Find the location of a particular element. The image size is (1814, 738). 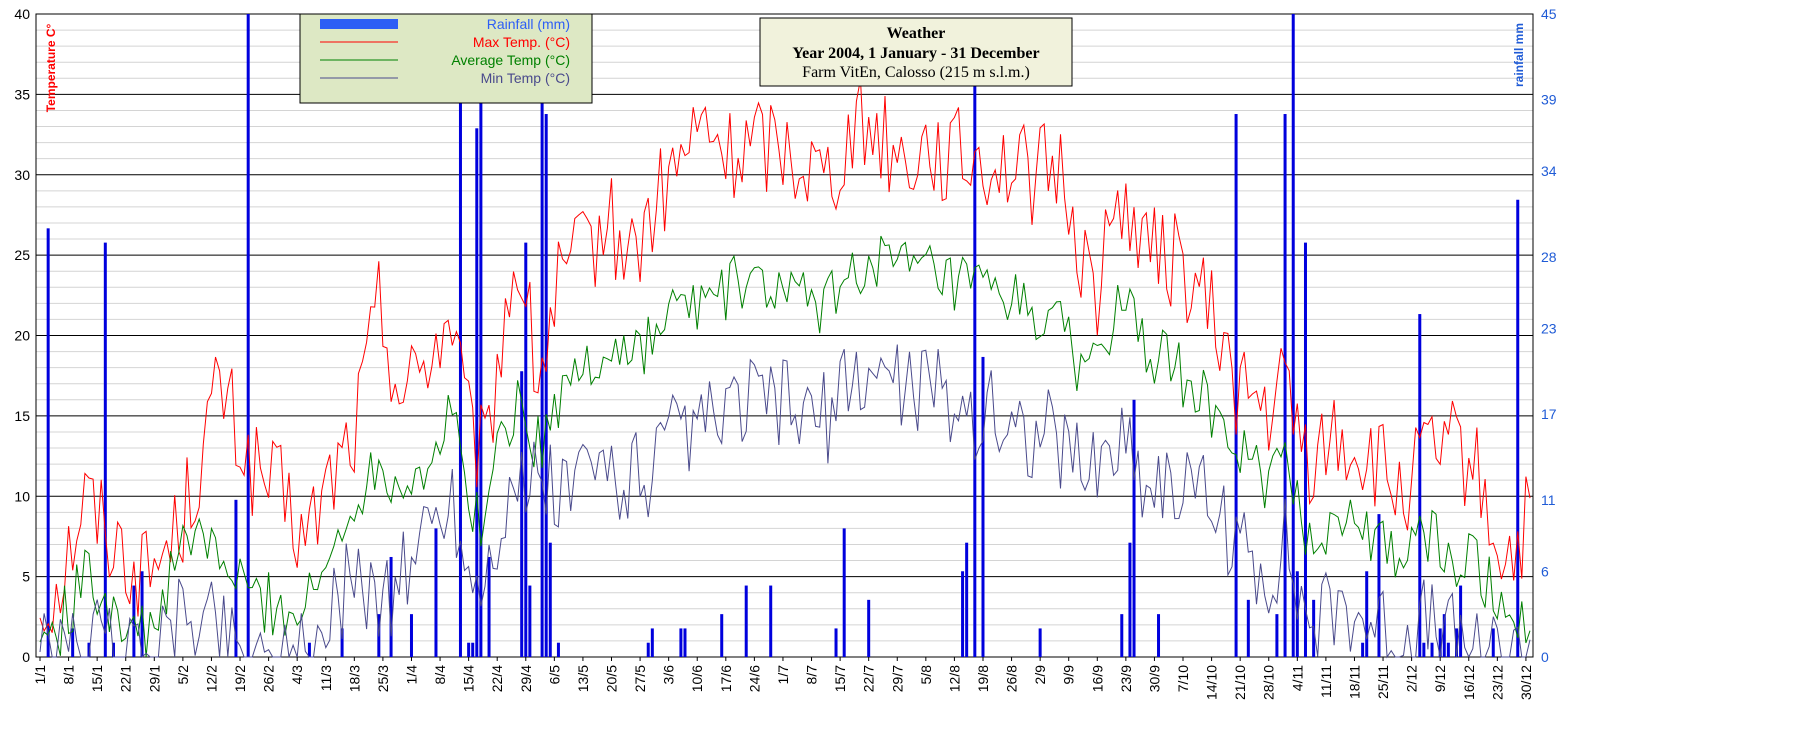

x-tick-label: 11/3 is located at coordinates (326, 678).